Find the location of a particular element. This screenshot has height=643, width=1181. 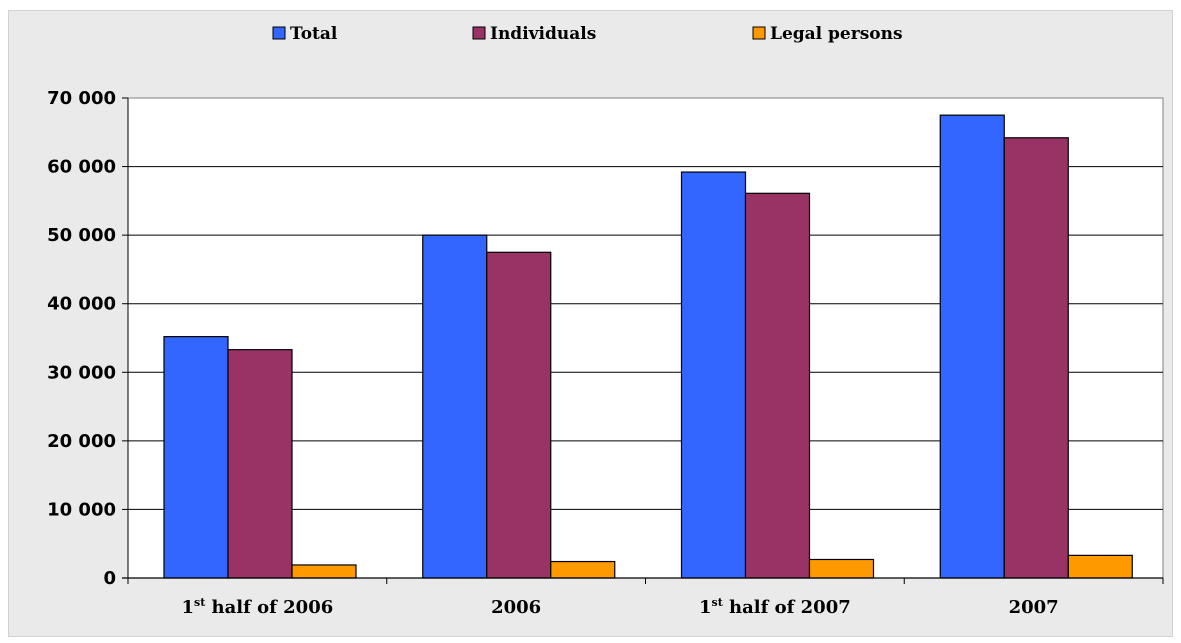

y-tick-label: 20 000 is located at coordinates (81, 441).